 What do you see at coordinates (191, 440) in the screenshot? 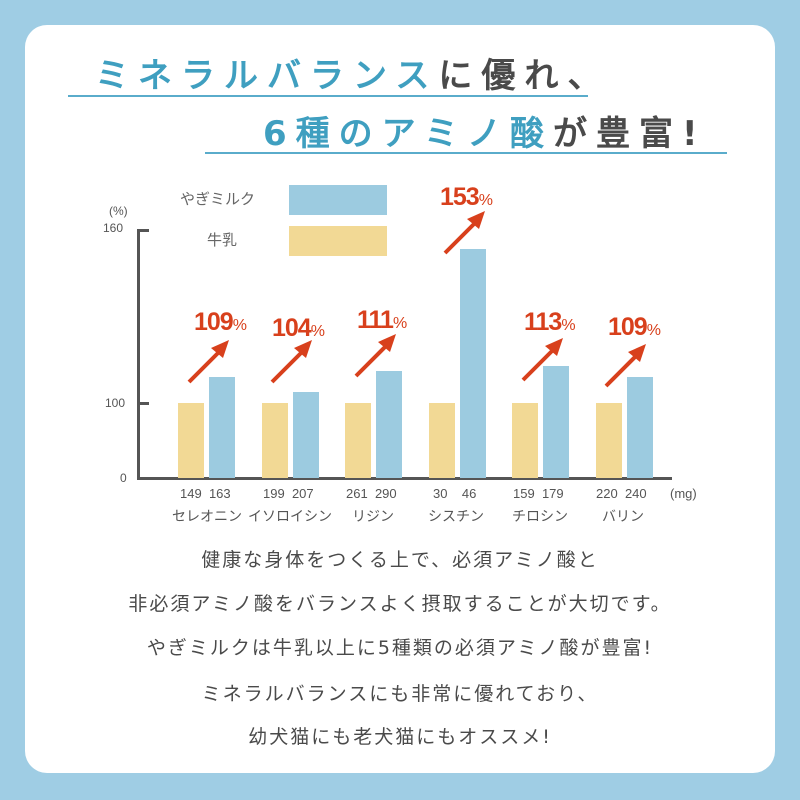
I see `bar-cow-serionine` at bounding box center [191, 440].